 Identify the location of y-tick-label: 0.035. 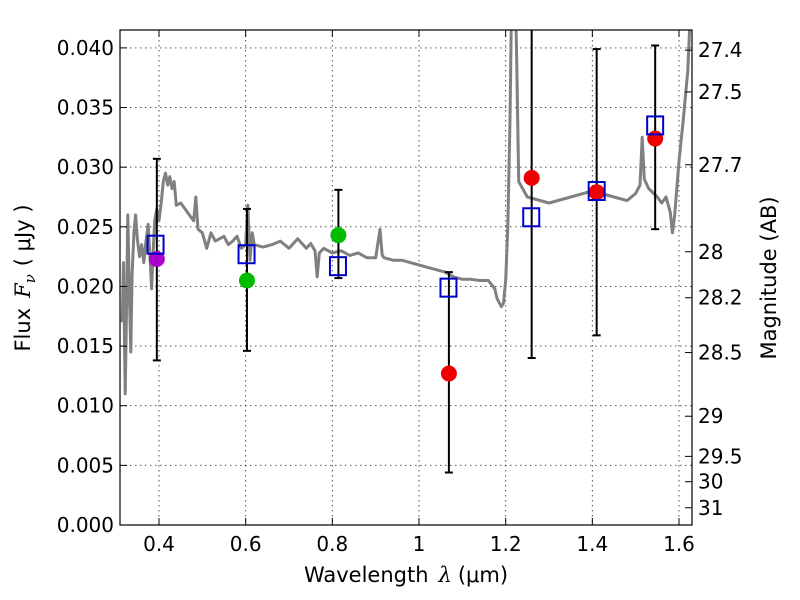
(85, 108).